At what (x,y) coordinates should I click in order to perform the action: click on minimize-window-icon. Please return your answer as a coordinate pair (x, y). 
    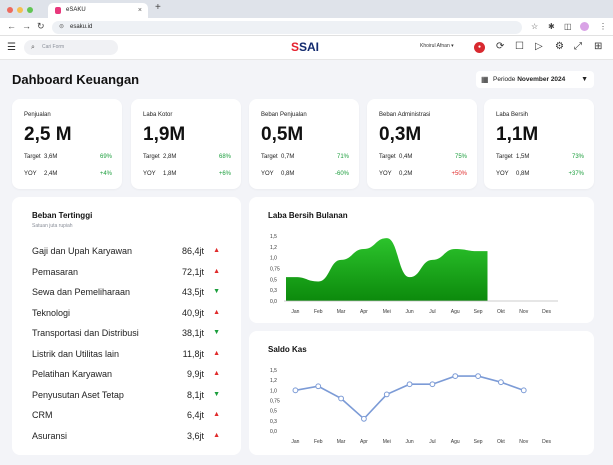
    Looking at the image, I should click on (20, 10).